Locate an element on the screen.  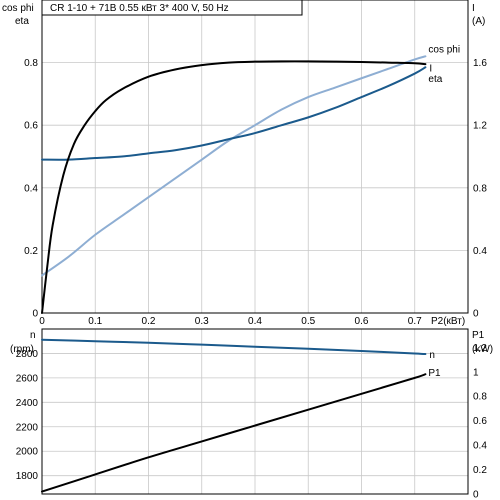
cosphi-series-label: cos phi is located at coordinates (444, 49).